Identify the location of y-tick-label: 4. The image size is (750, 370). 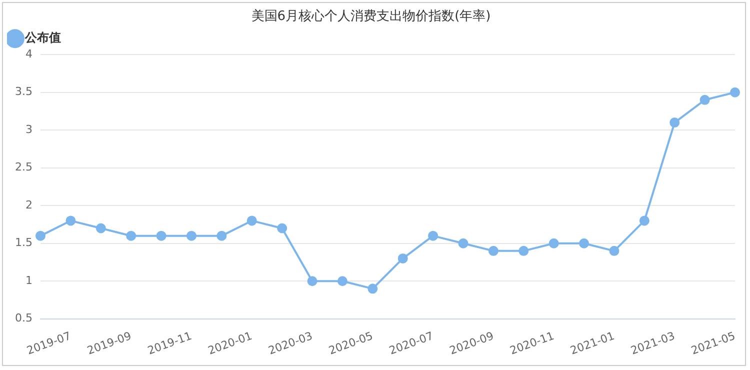
(28, 53).